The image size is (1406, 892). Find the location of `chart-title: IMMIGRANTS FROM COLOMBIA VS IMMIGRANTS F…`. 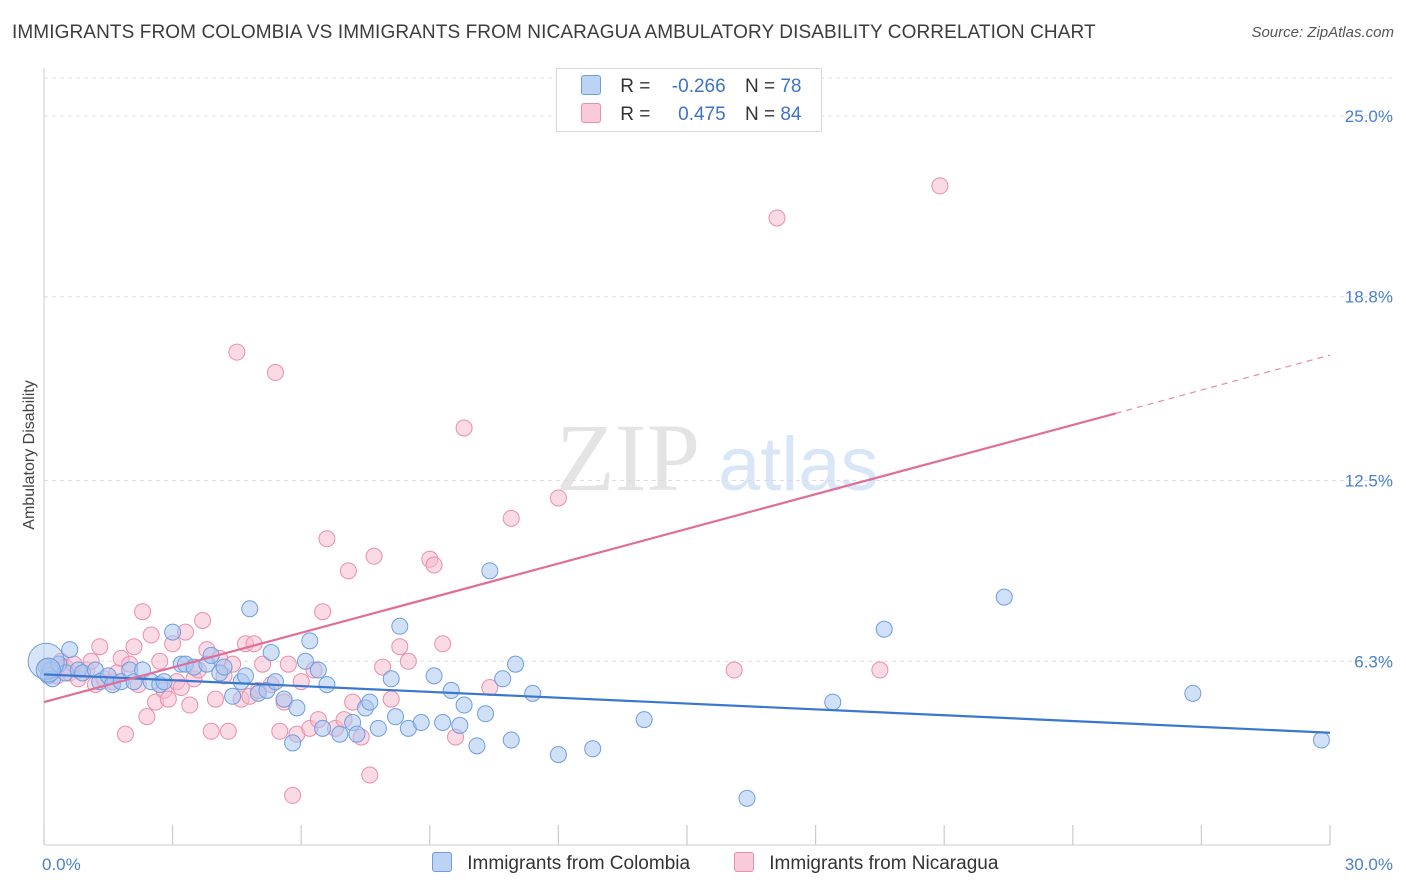

chart-title: IMMIGRANTS FROM COLOMBIA VS IMMIGRANTS F… is located at coordinates (554, 32).